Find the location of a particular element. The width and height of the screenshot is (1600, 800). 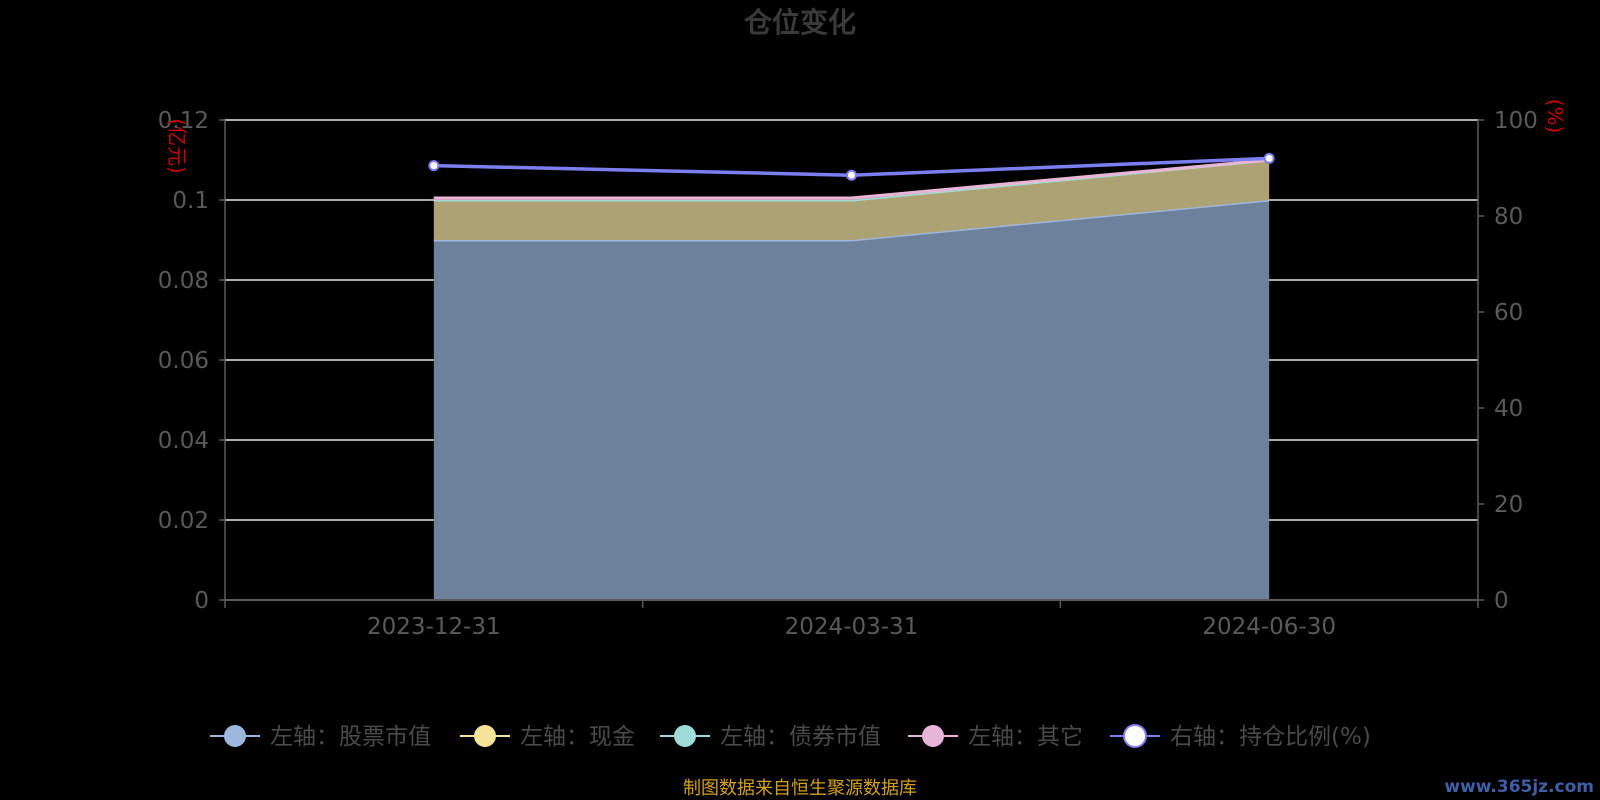

legend-label: 左轴：债券市值 is located at coordinates (800, 737).